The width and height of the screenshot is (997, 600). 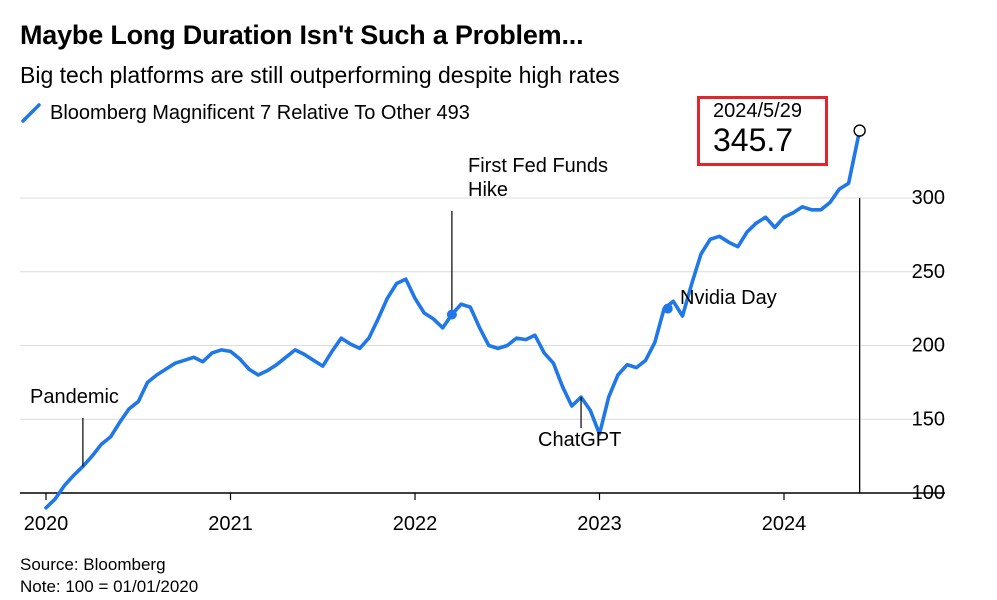 What do you see at coordinates (928, 272) in the screenshot?
I see `y-tick-label-250: 250` at bounding box center [928, 272].